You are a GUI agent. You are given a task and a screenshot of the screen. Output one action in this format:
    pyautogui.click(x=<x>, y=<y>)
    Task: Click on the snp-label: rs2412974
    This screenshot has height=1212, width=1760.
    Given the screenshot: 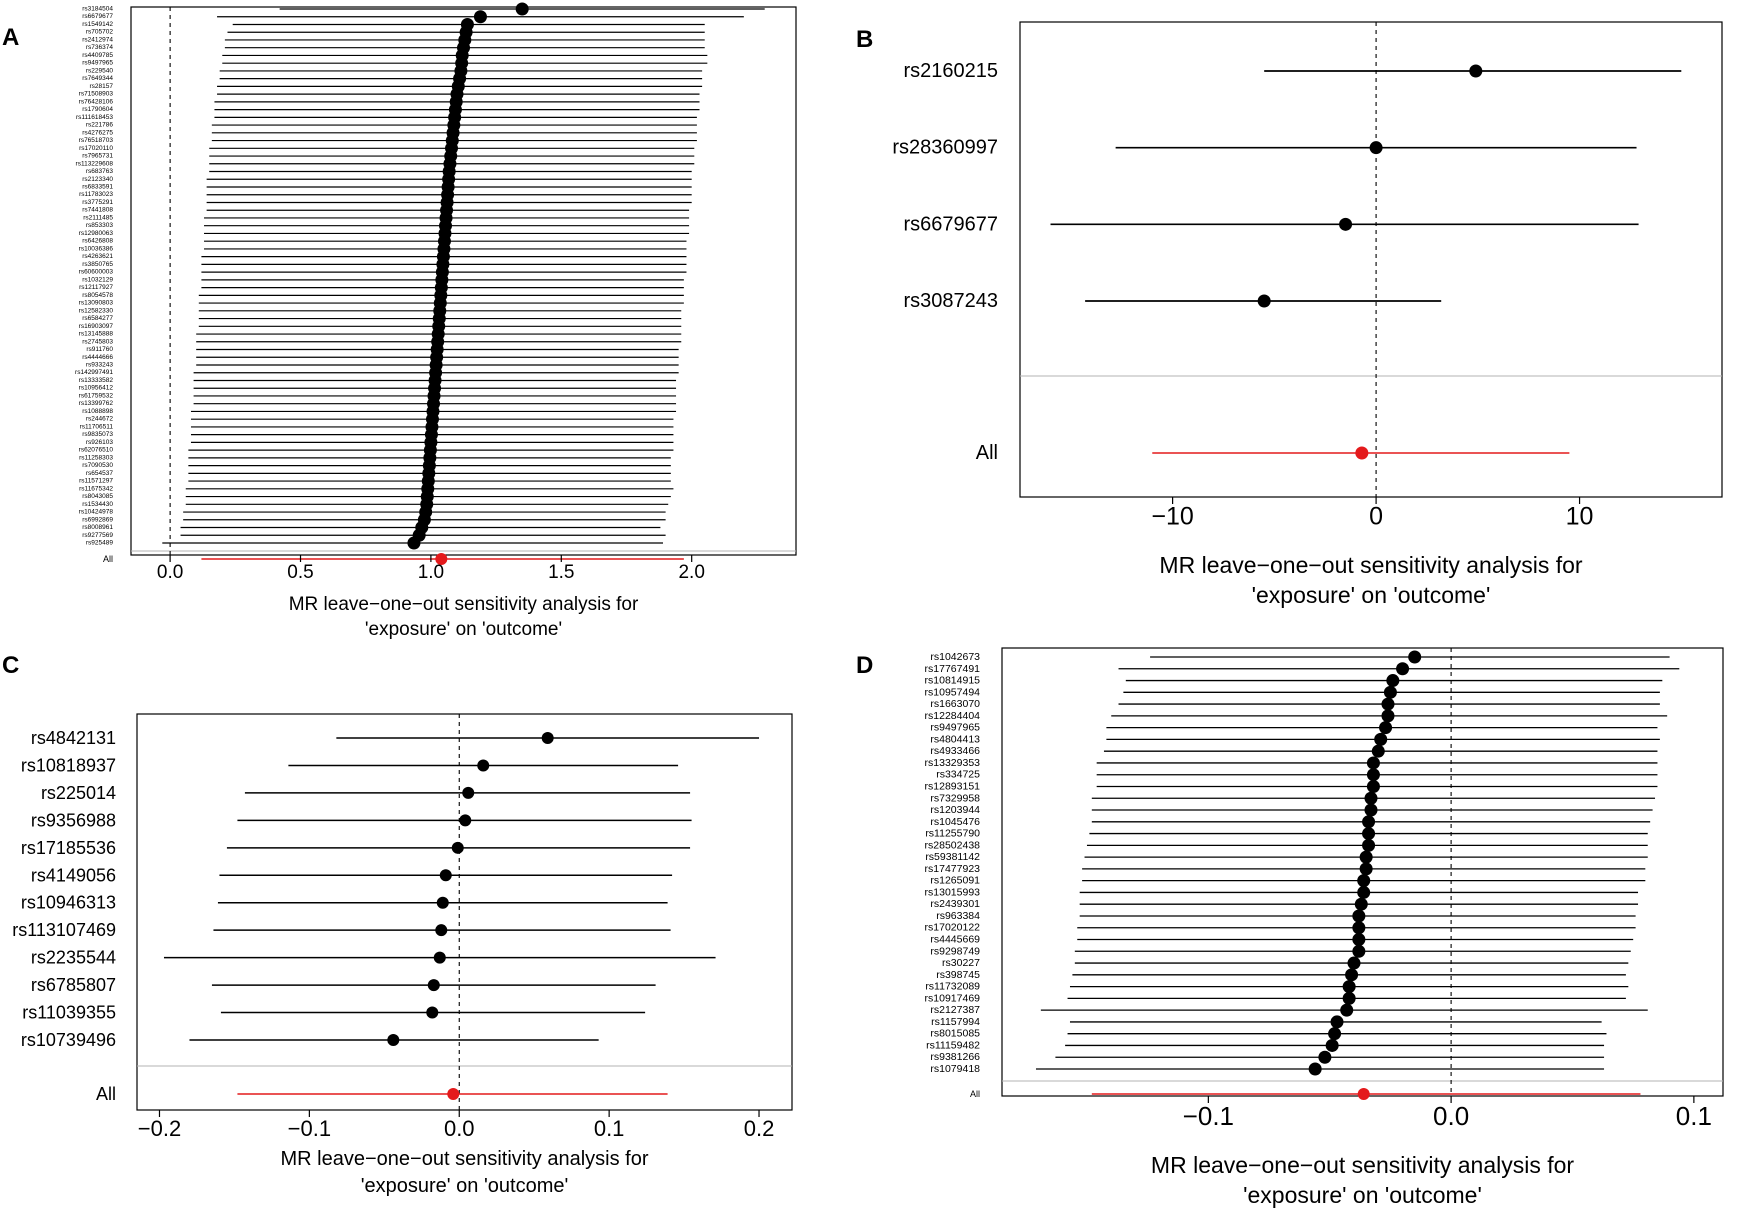 What is the action you would take?
    pyautogui.click(x=97, y=39)
    